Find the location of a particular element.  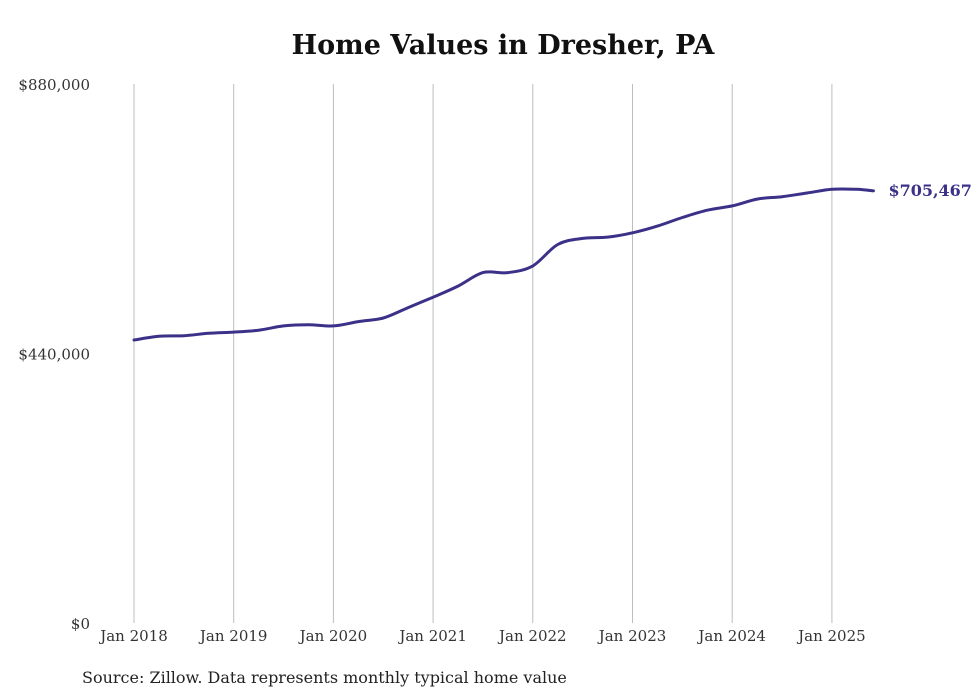

x-tick-label: Jan 2020 is located at coordinates (333, 636).